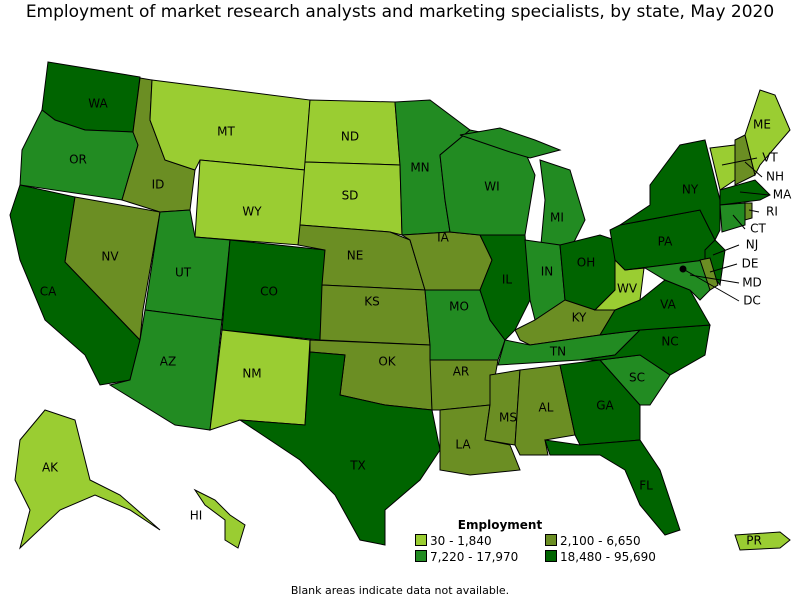  Describe the element at coordinates (510, 143) in the screenshot. I see `state-mi` at that location.